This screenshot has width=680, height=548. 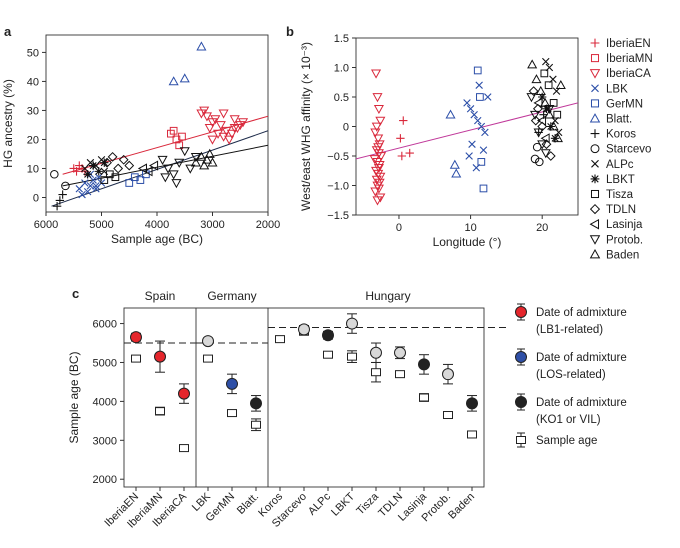 I want to click on legend-c-sublabel: (LOS-related), so click(x=571, y=375).